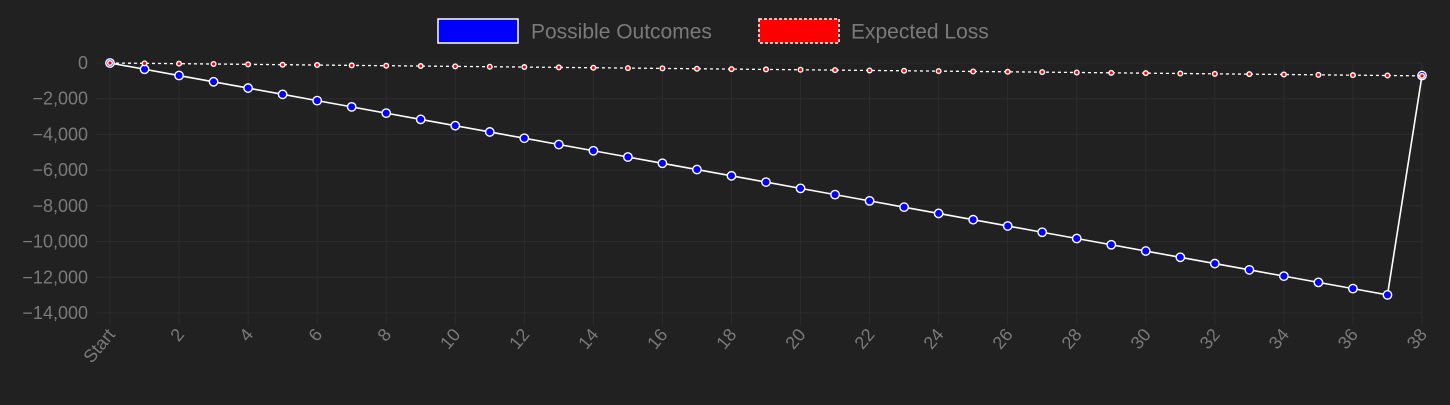 The height and width of the screenshot is (405, 1450). I want to click on legend-item-1: Expected Loss, so click(873, 31).